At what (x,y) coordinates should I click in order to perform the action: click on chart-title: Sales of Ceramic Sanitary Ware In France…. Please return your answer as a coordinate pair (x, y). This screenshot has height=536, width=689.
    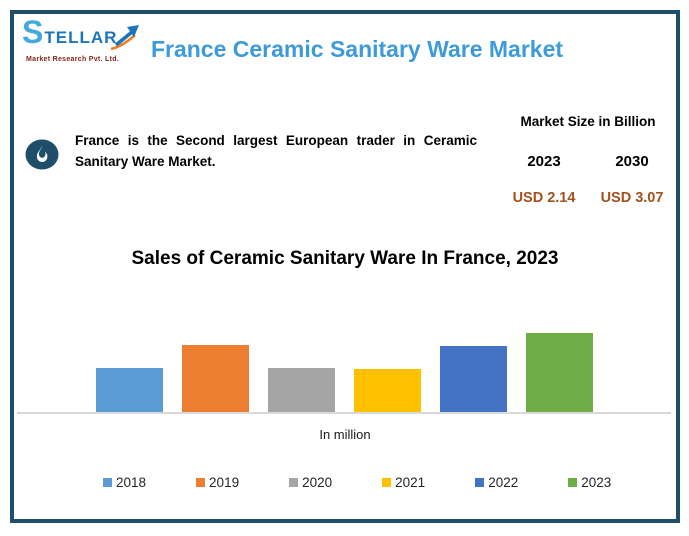
    Looking at the image, I should click on (345, 258).